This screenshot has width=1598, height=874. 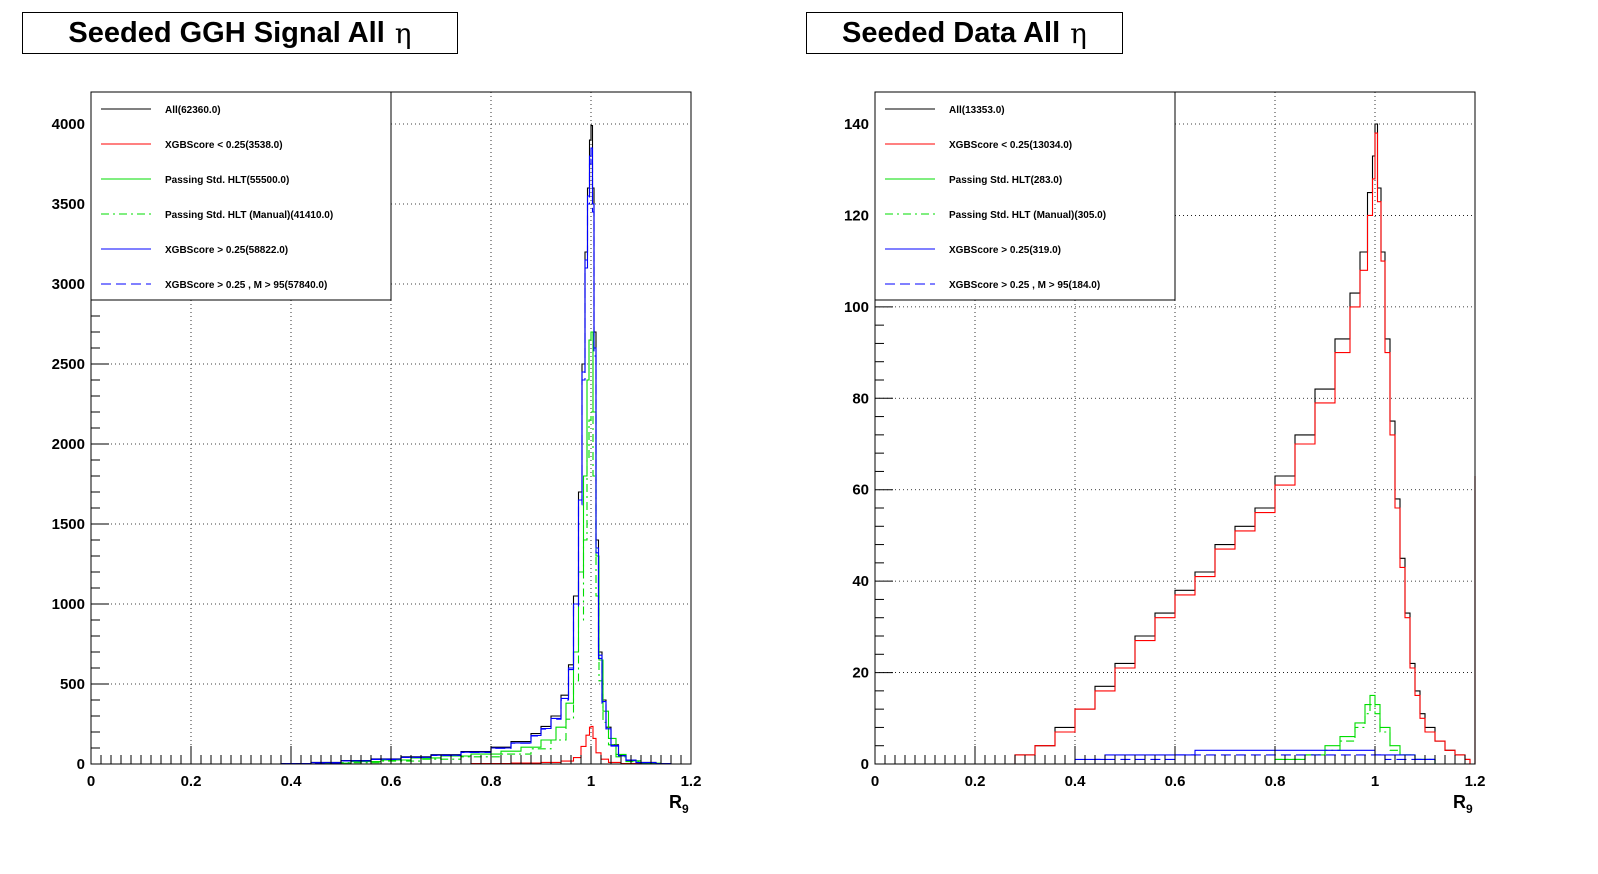 I want to click on right-x-tick-label-1: 0.2, so click(x=975, y=781).